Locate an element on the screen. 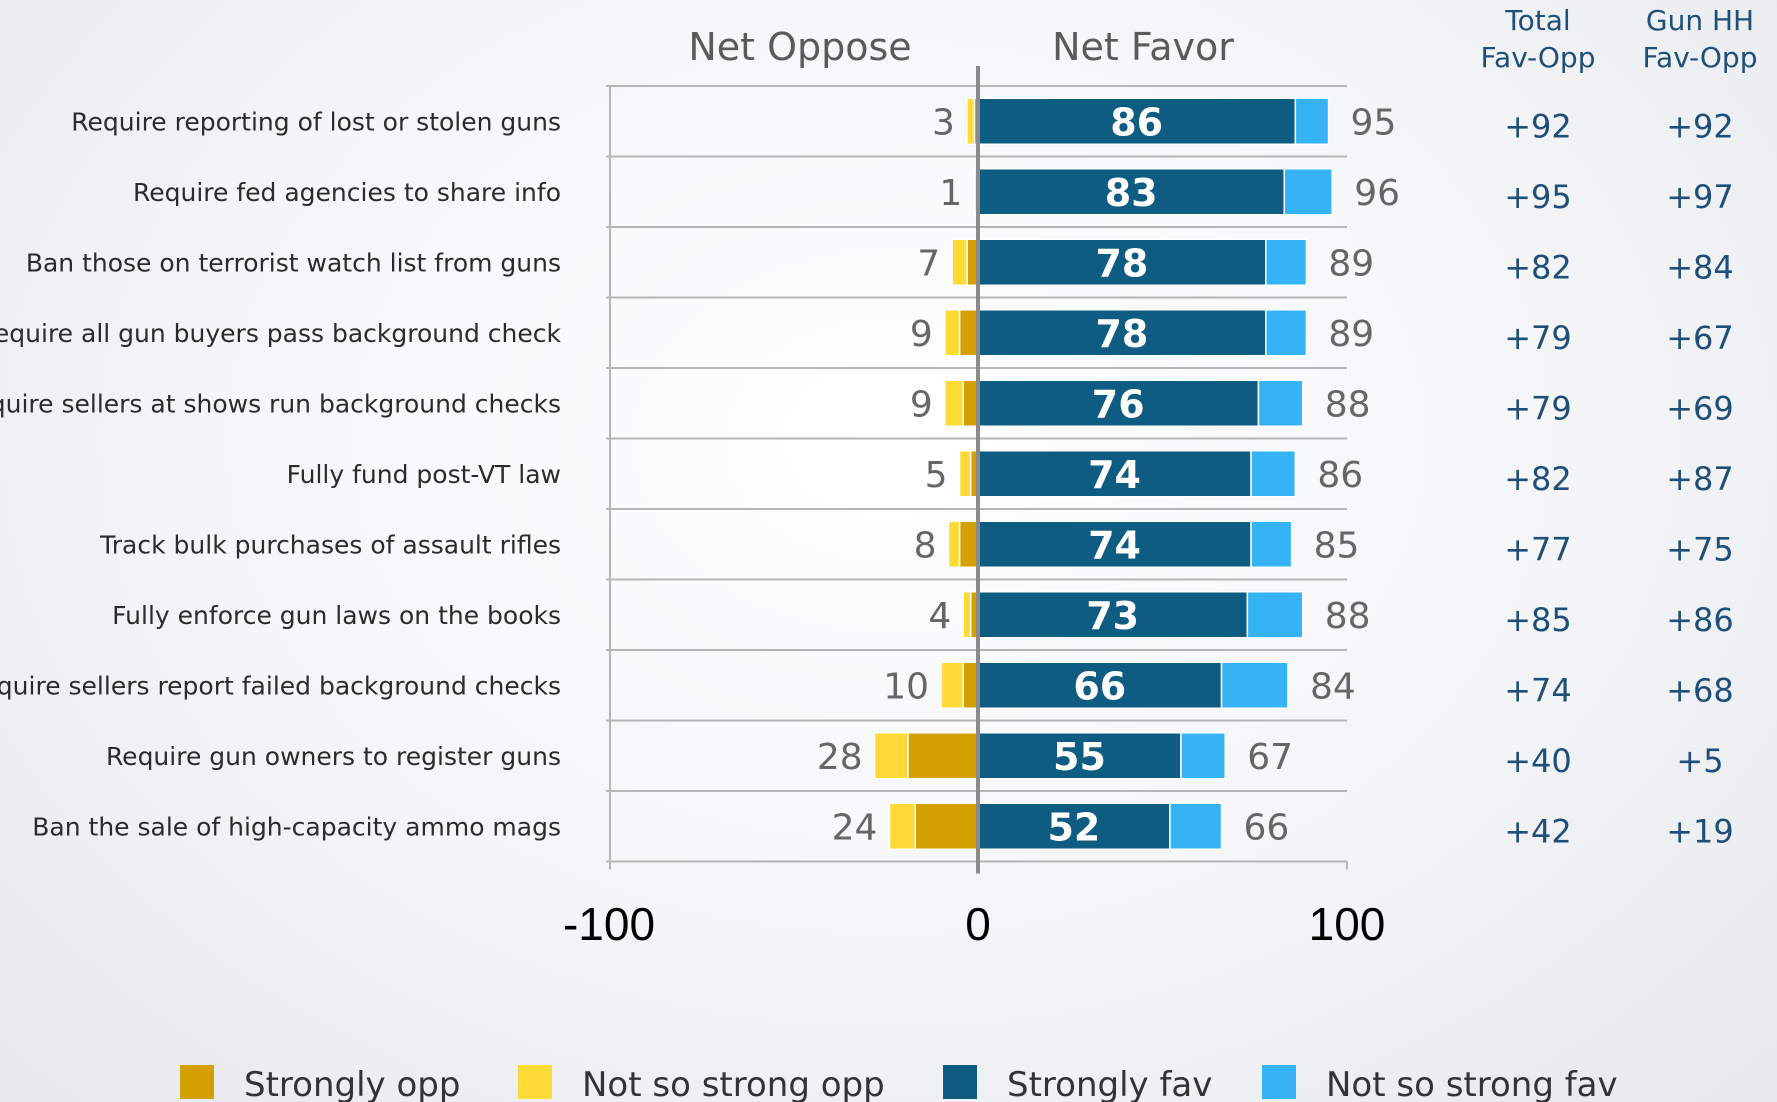 This screenshot has height=1102, width=1777. gunhh-fav-opp-value: +5 is located at coordinates (1699, 761).